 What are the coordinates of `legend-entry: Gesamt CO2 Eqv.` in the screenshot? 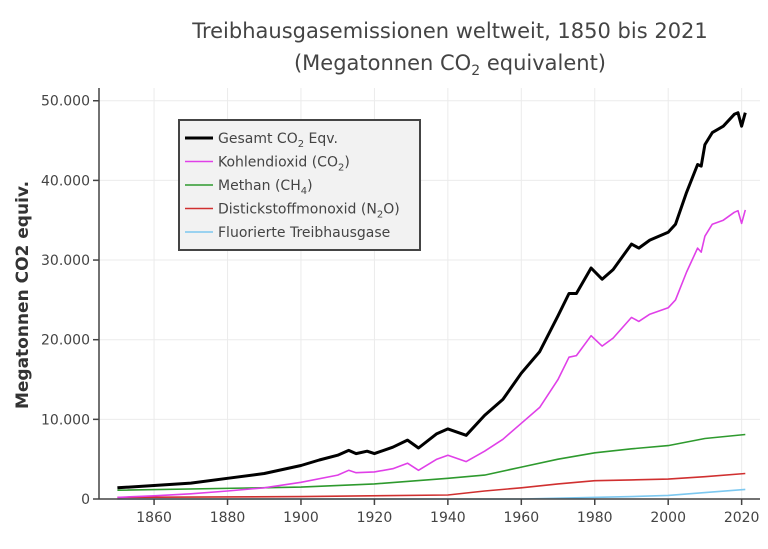 It's located at (278, 140).